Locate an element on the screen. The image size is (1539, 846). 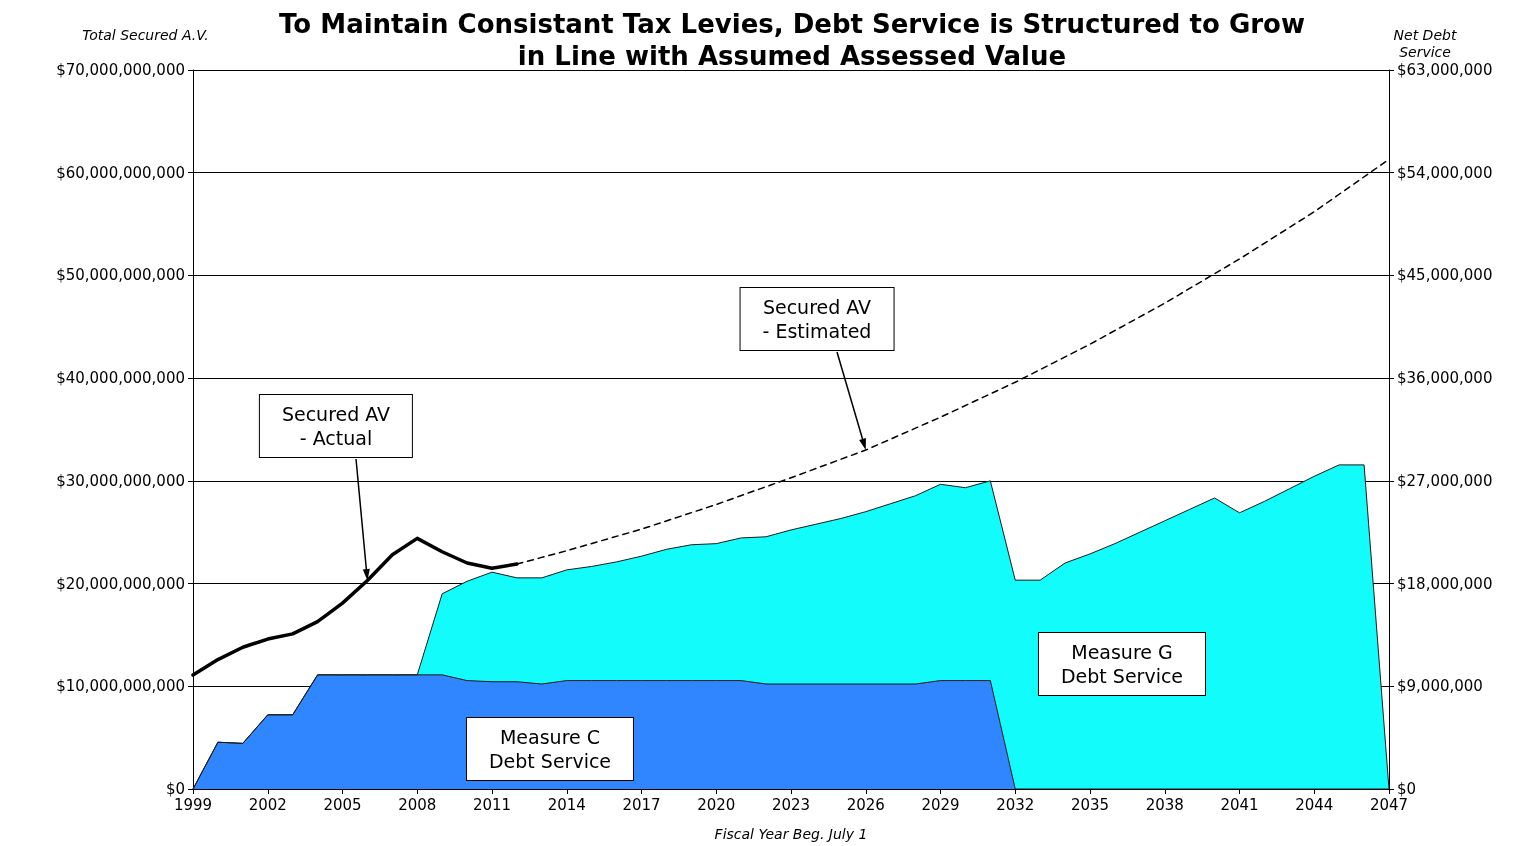
y-tick-label: $10,000,000,000 is located at coordinates (120, 686).